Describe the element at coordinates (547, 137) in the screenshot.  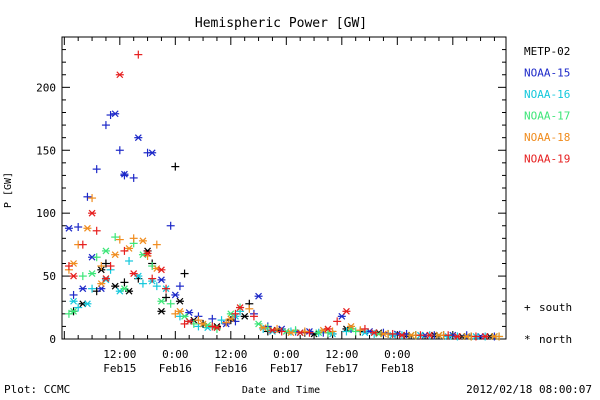
I see `legend-entry: NOAA-18` at that location.